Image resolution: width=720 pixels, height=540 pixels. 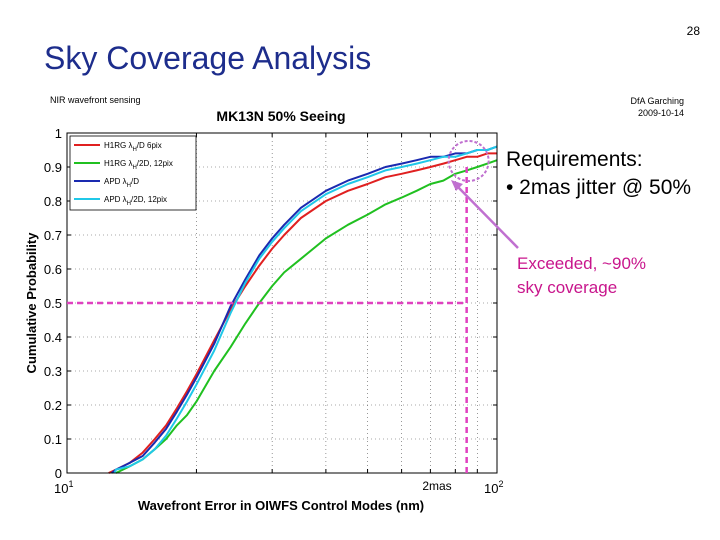 What do you see at coordinates (53, 371) in the screenshot?
I see `y-tick-label: 0.3` at bounding box center [53, 371].